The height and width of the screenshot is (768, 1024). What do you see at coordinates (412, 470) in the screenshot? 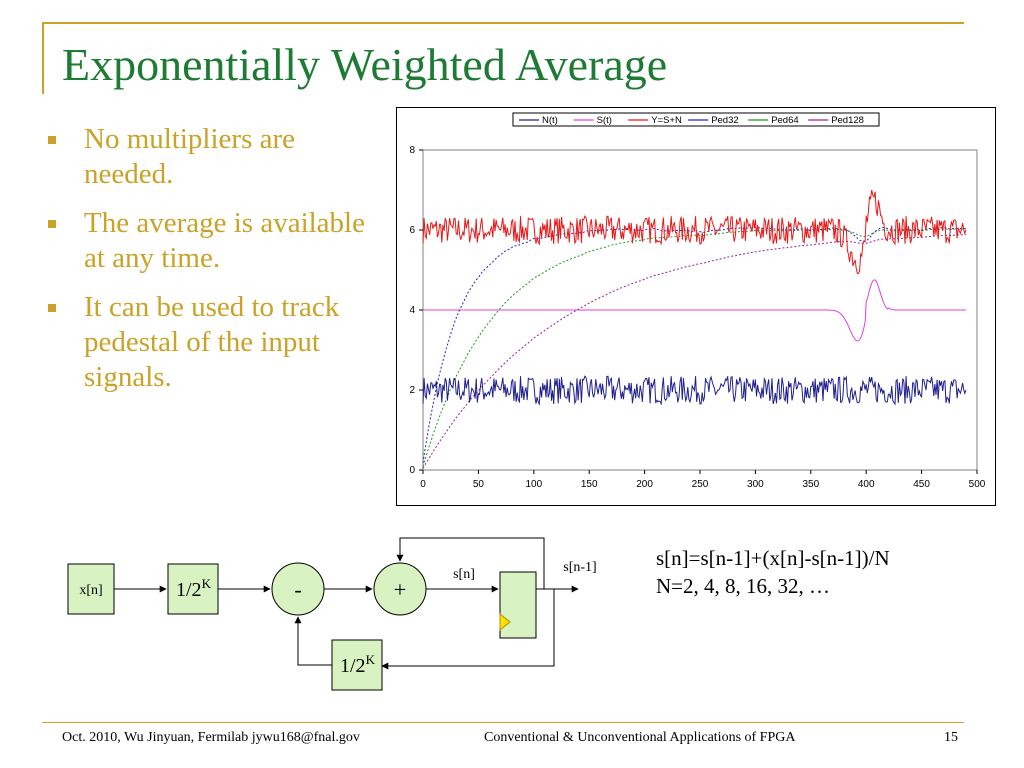
I see `y-tick-label: 0` at bounding box center [412, 470].